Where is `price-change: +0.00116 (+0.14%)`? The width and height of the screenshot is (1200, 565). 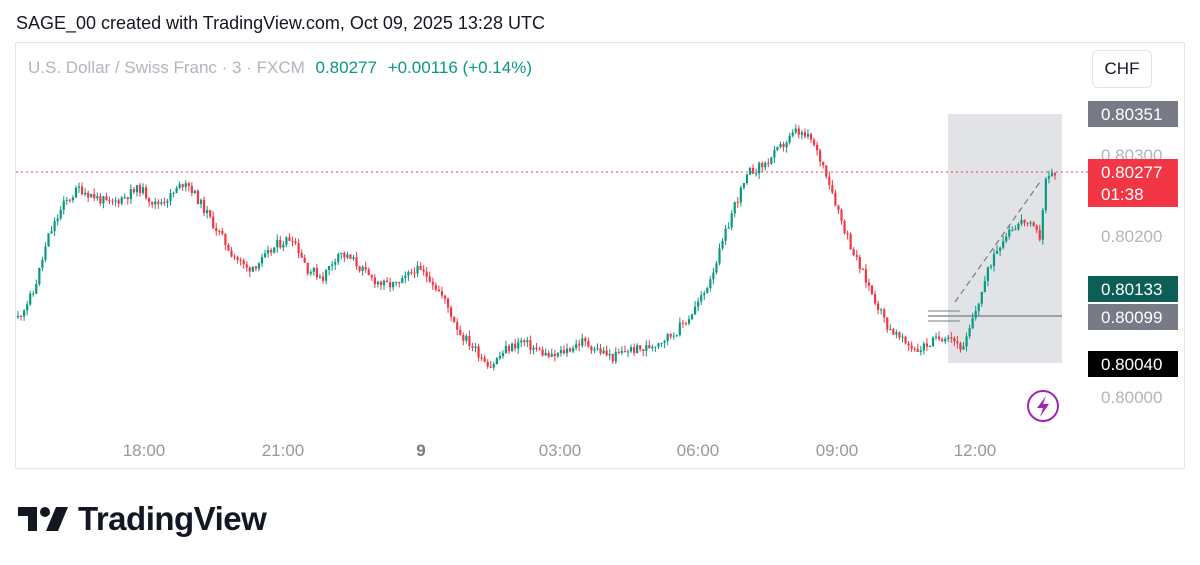
price-change: +0.00116 (+0.14%) is located at coordinates (459, 67).